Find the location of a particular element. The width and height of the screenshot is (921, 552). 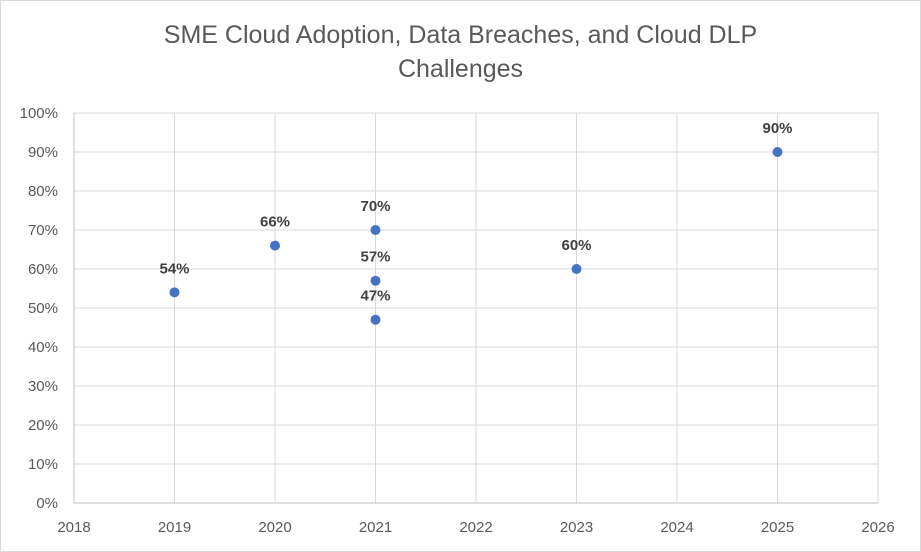

data-label: 47% is located at coordinates (375, 296).